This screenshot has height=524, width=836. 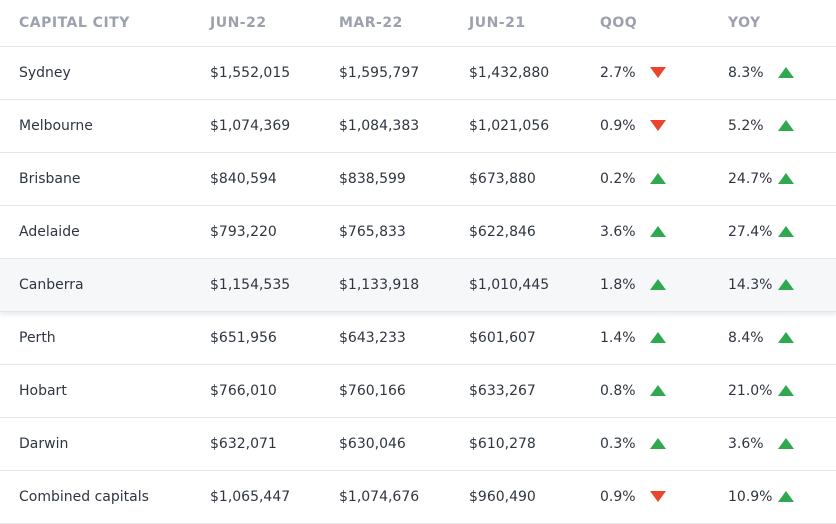 I want to click on value-cell: $1,021,056, so click(x=509, y=126).